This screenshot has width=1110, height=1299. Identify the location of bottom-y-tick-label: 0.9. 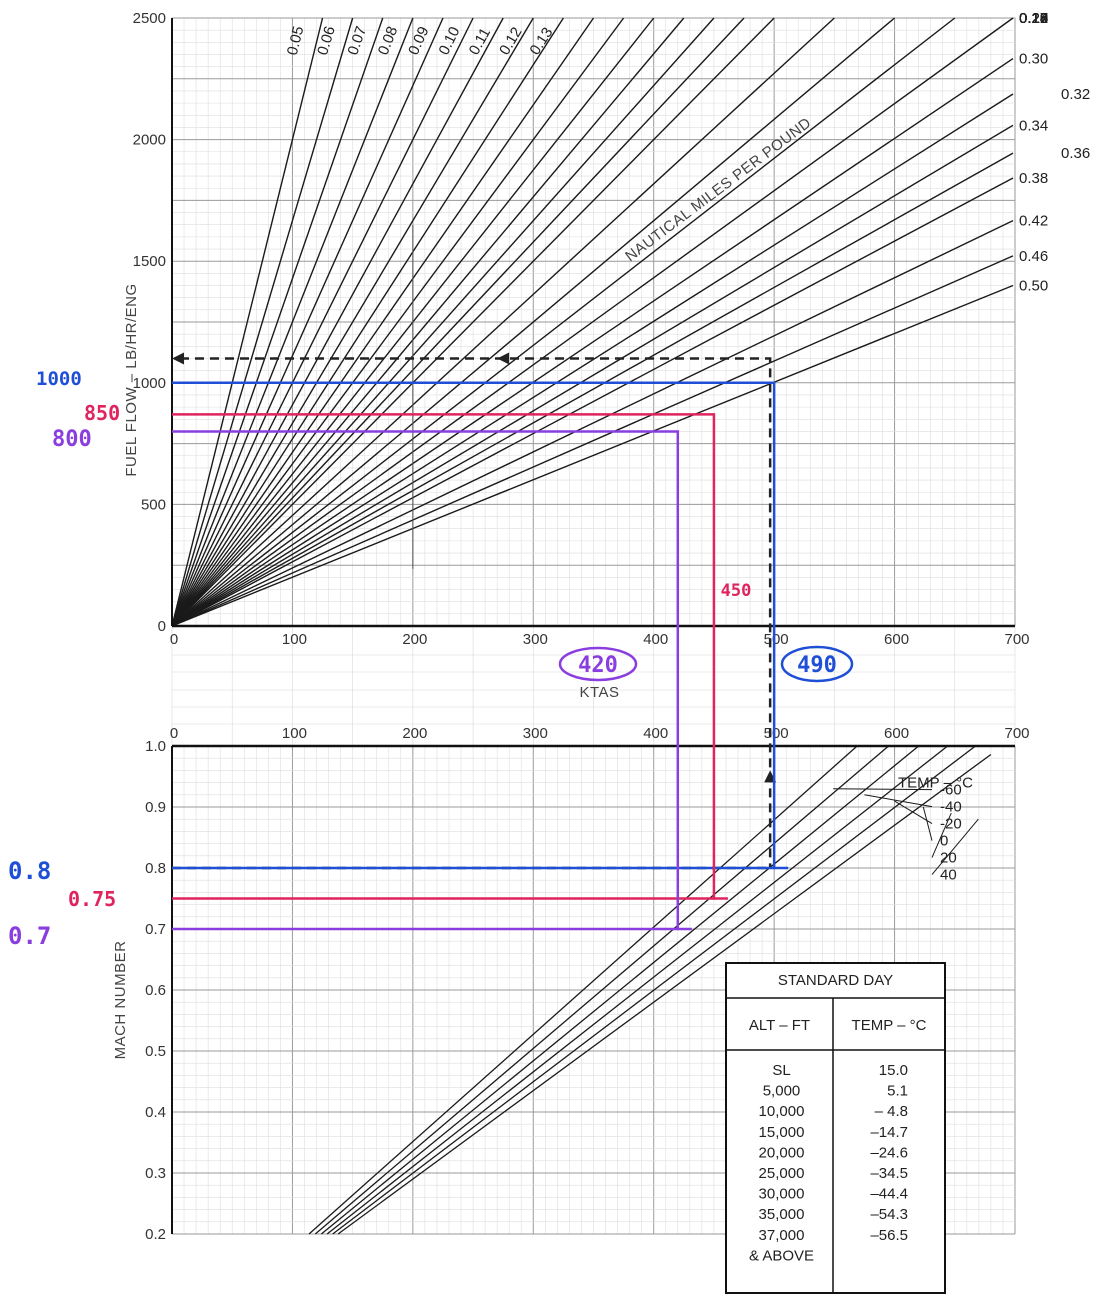
(155, 807).